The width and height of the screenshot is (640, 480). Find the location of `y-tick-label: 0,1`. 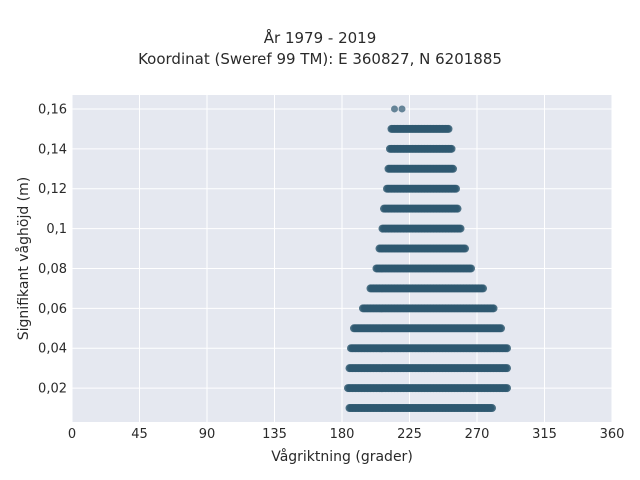

y-tick-label: 0,1 is located at coordinates (56, 229).